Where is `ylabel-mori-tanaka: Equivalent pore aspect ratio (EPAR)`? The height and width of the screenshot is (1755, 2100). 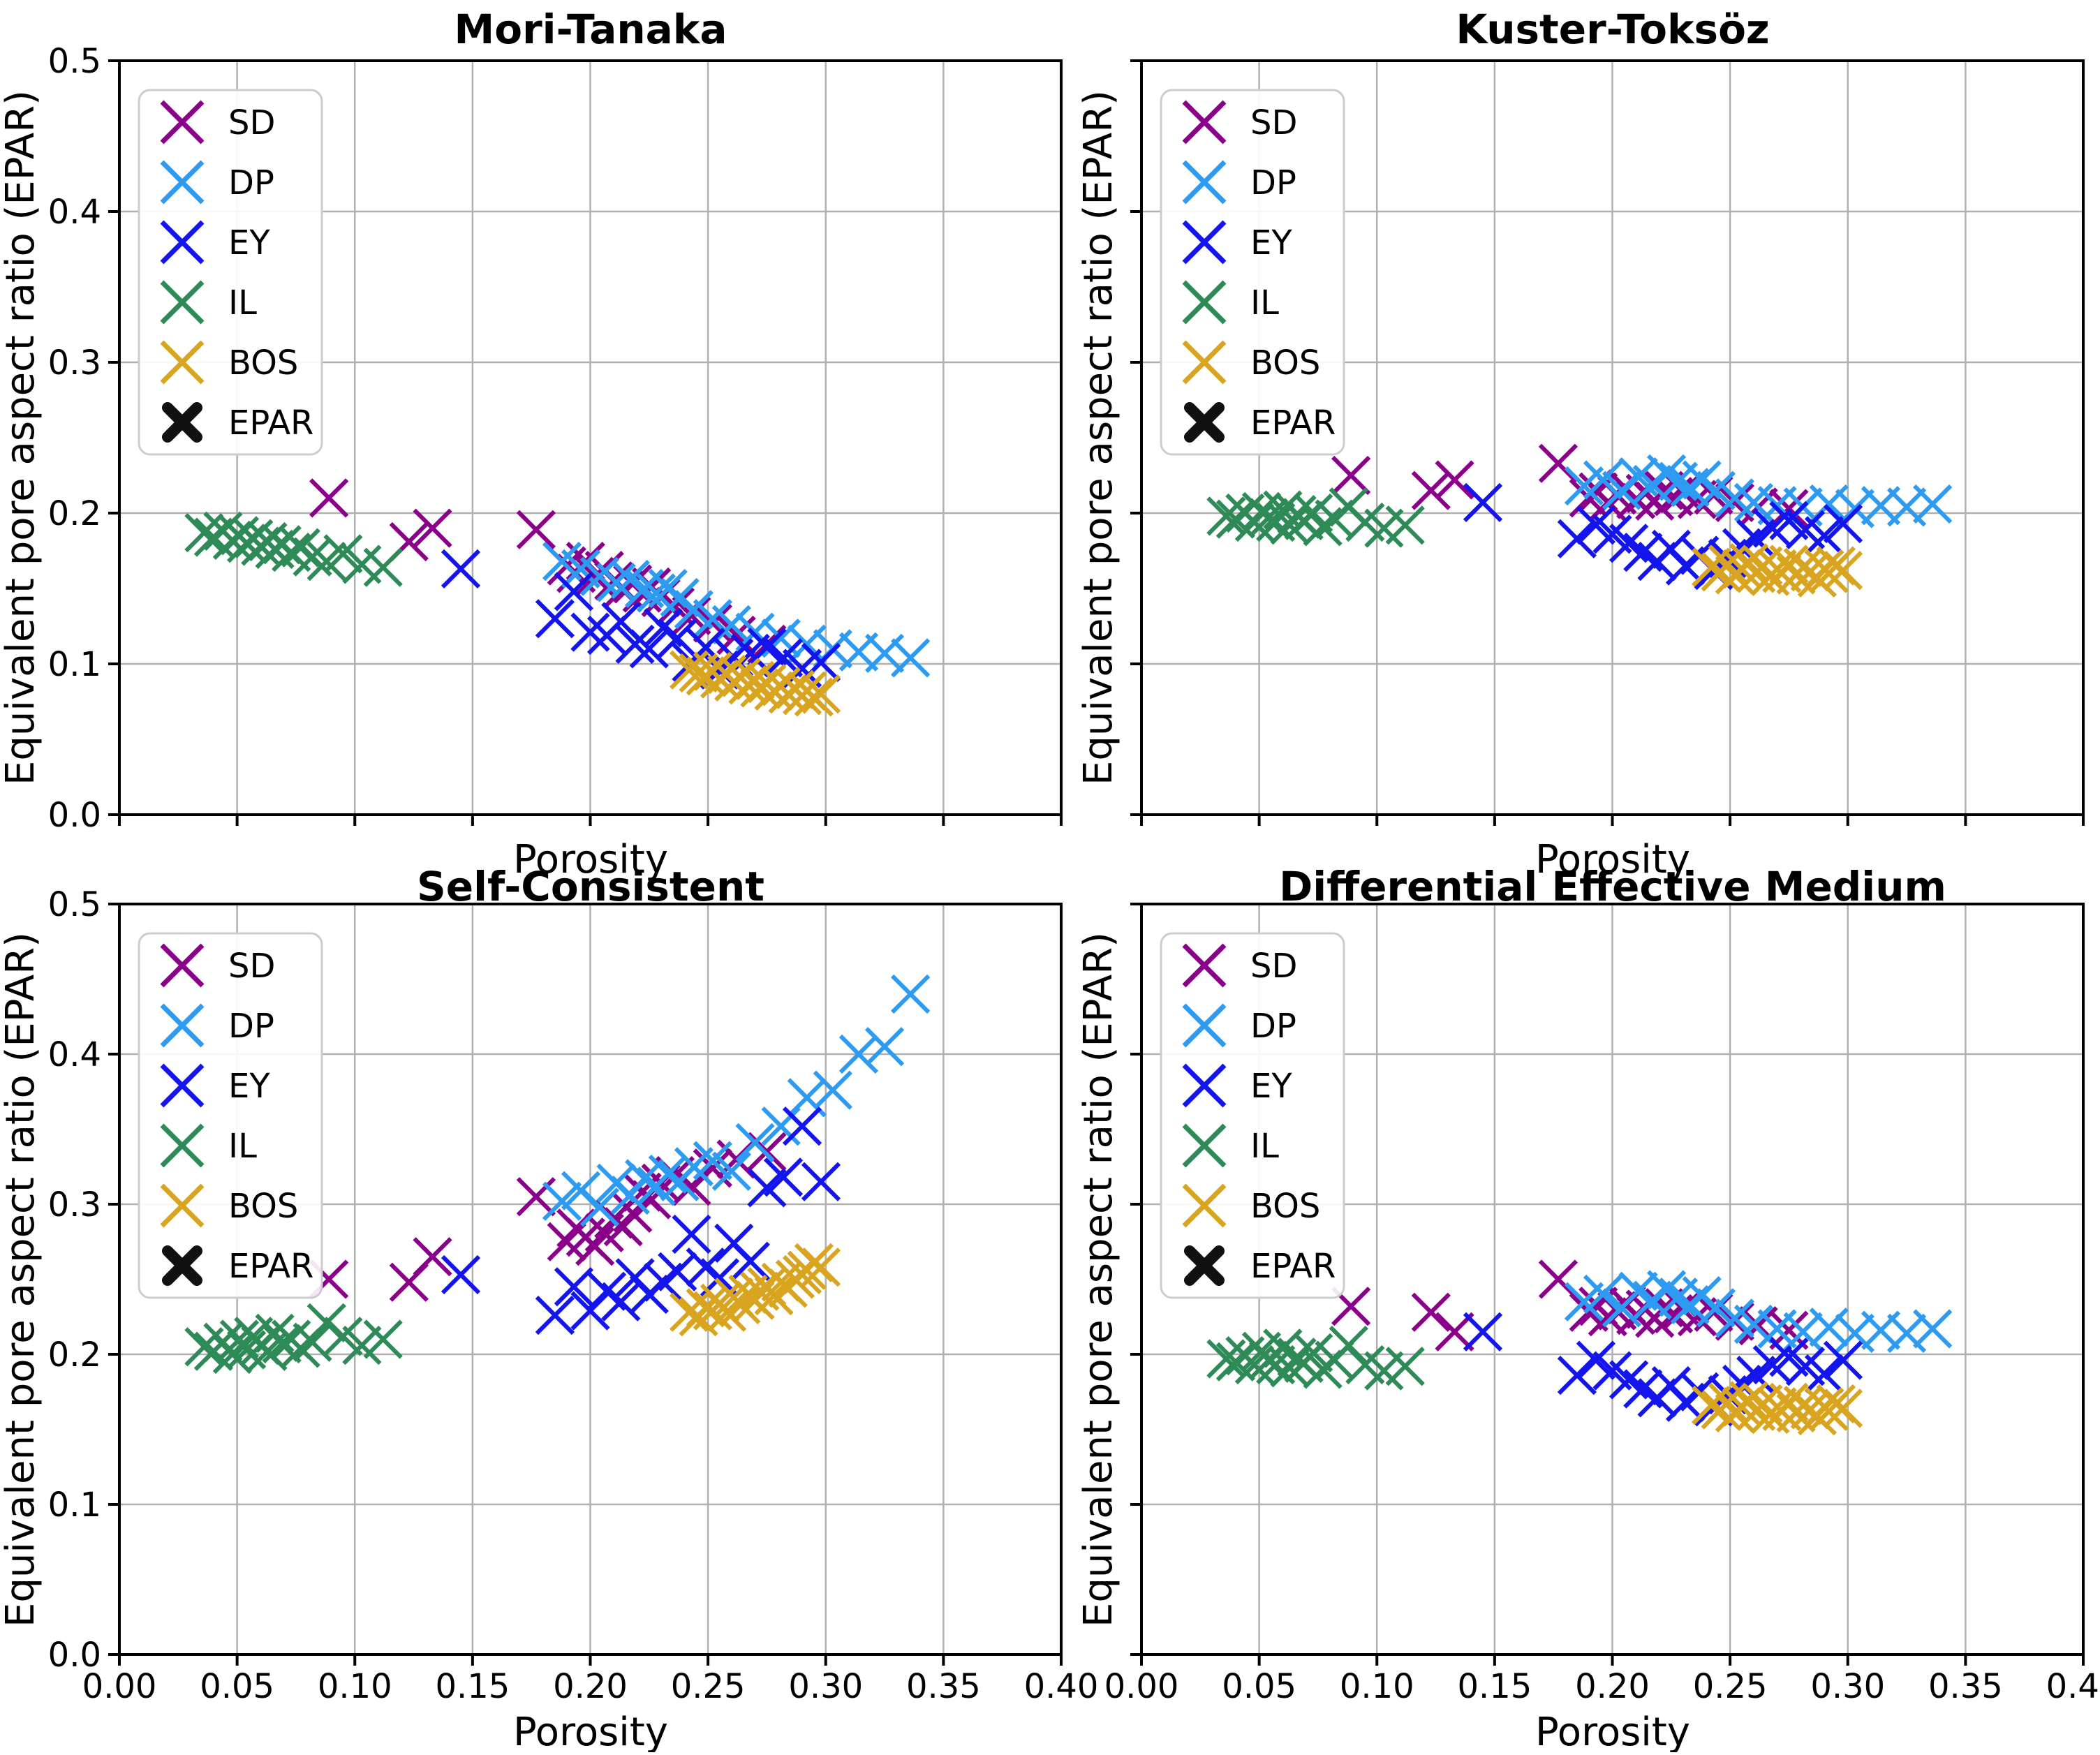 ylabel-mori-tanaka: Equivalent pore aspect ratio (EPAR) is located at coordinates (21, 437).